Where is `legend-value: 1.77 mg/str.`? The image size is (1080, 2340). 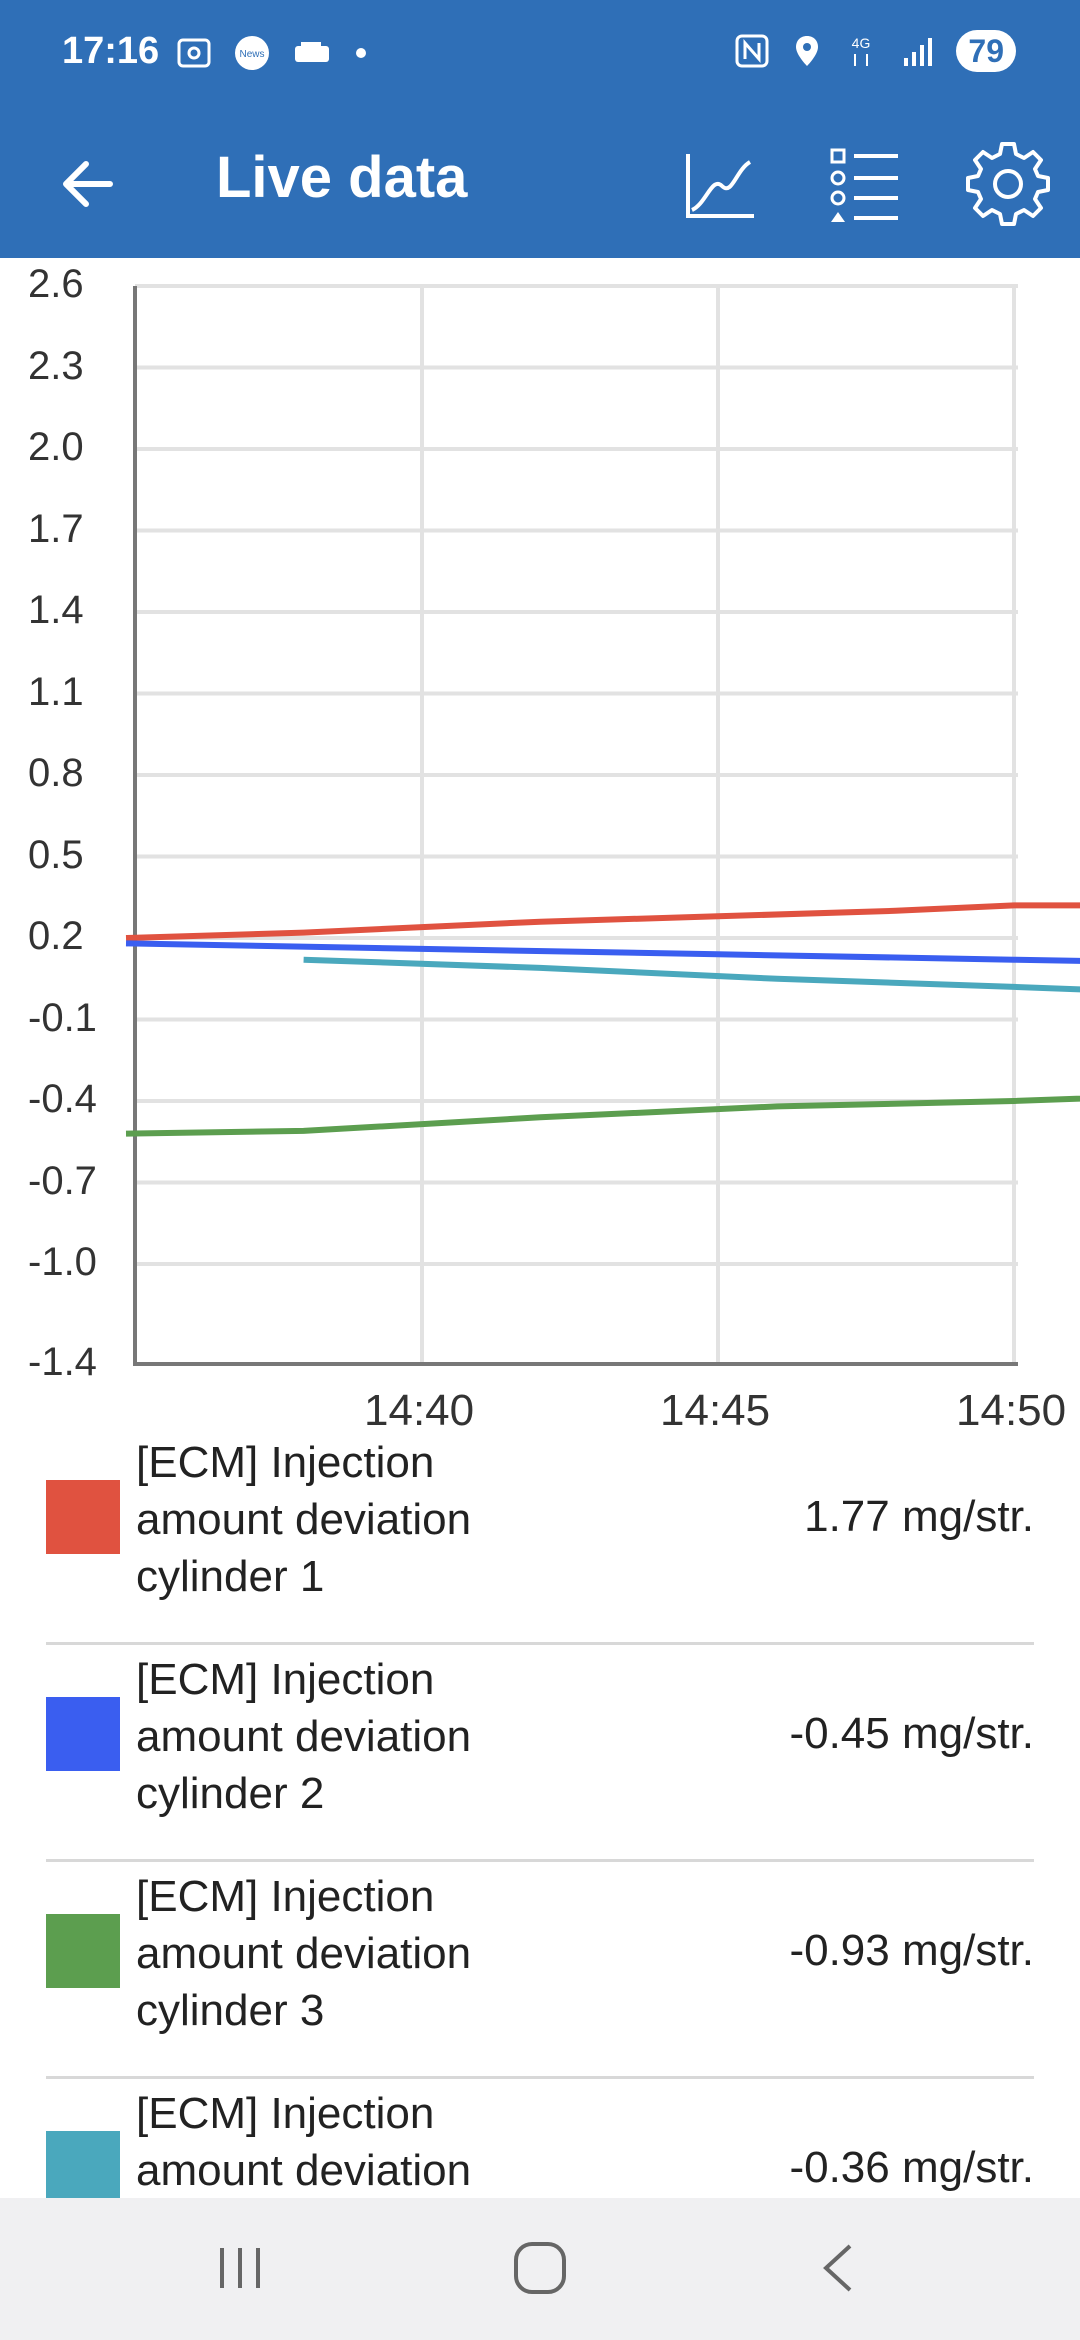
legend-value: 1.77 mg/str. is located at coordinates (919, 1516).